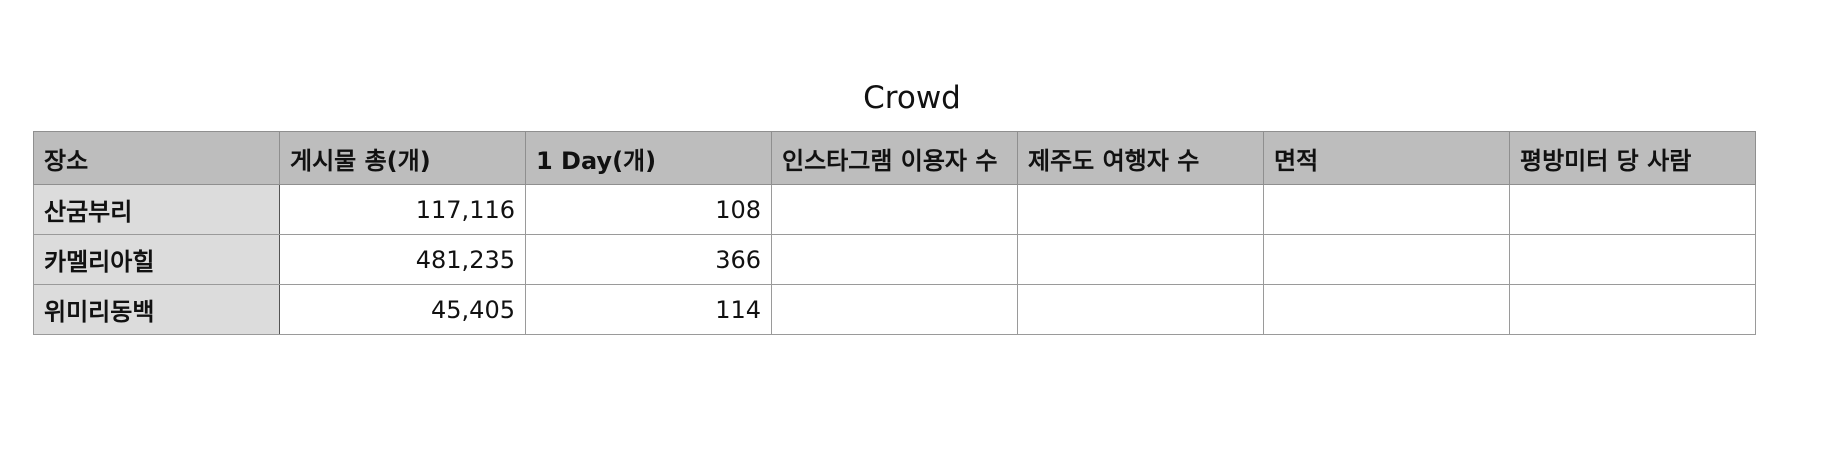 This screenshot has height=470, width=1824. What do you see at coordinates (1632, 158) in the screenshot?
I see `header-cell-people-per-sqm: 평방미터 당 사람` at bounding box center [1632, 158].